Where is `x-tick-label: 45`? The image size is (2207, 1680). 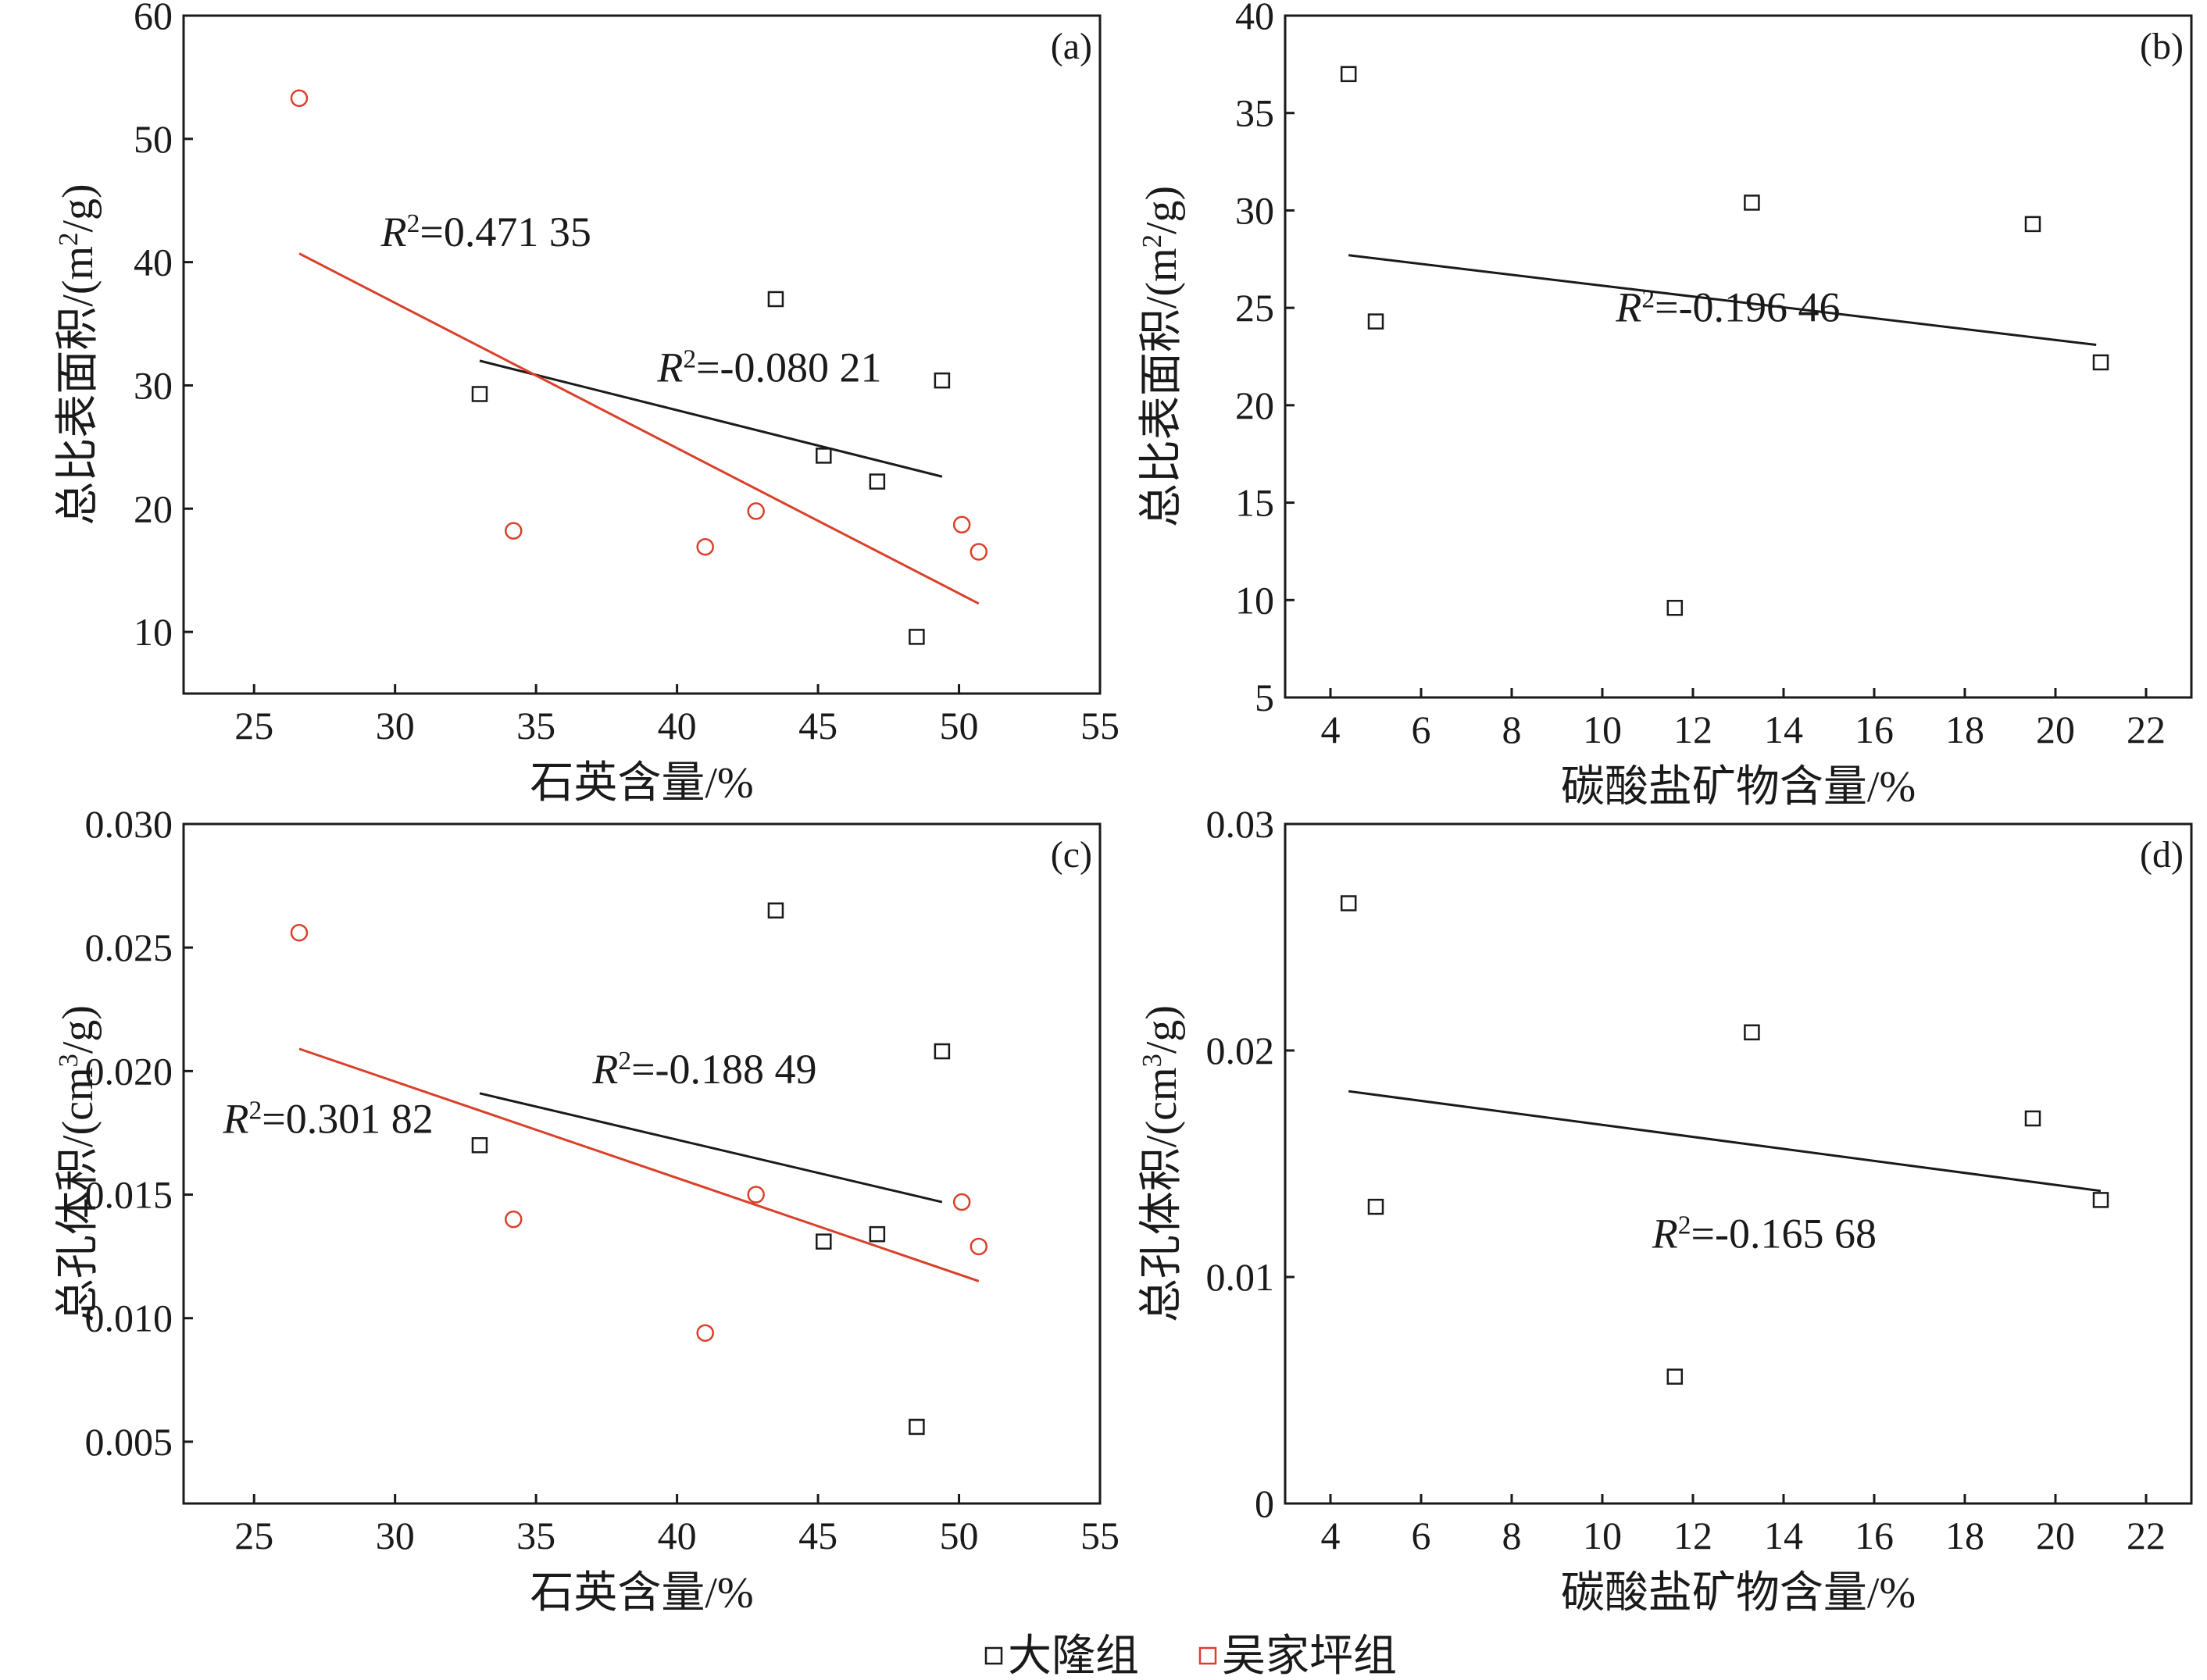
x-tick-label: 45 is located at coordinates (817, 725).